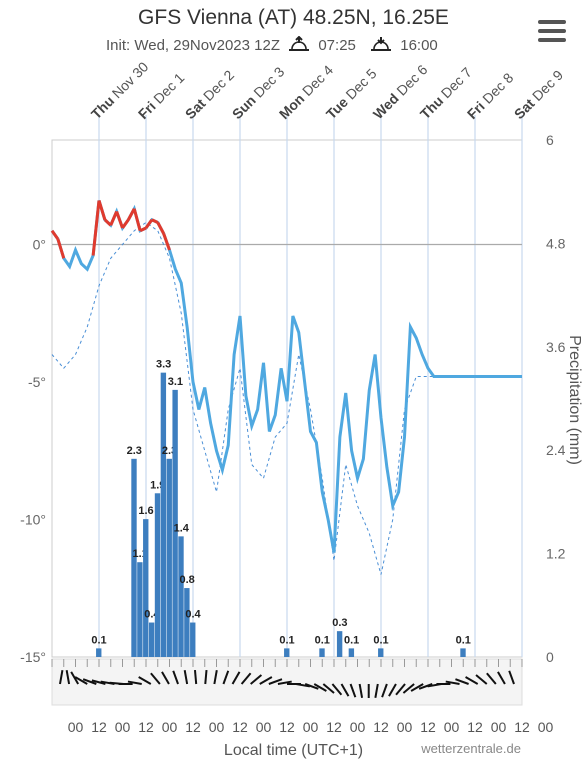 This screenshot has width=587, height=768. What do you see at coordinates (182, 528) in the screenshot?
I see `precip-bar-label: 1.4` at bounding box center [182, 528].